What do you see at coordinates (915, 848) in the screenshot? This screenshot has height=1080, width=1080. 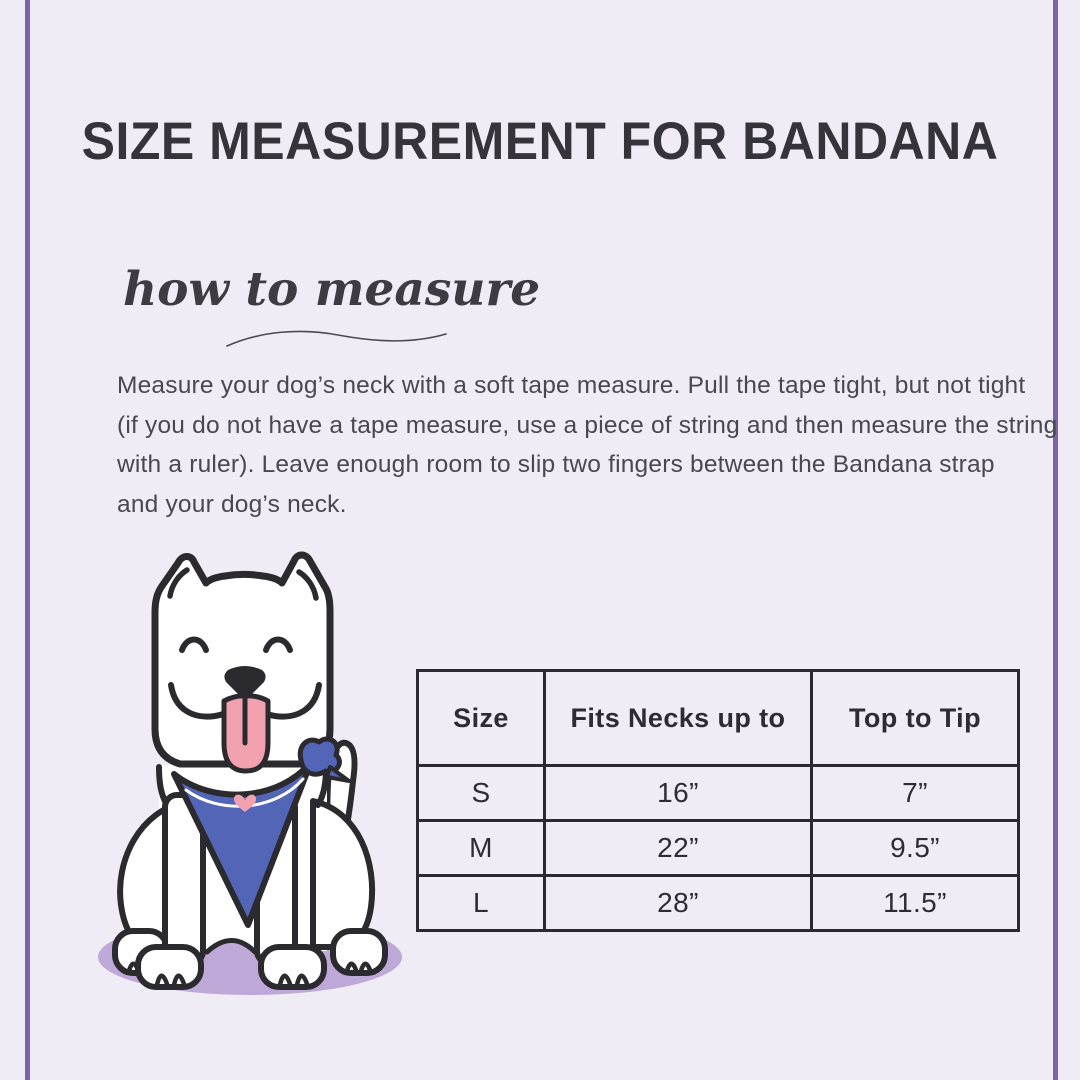 I see `tip-m: 9.5”` at bounding box center [915, 848].